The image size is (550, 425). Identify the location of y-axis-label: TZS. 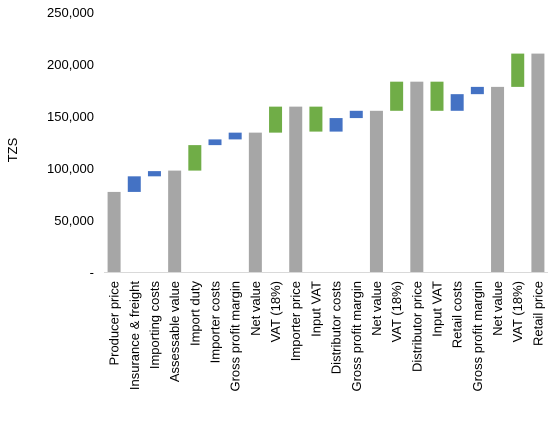
(12, 149).